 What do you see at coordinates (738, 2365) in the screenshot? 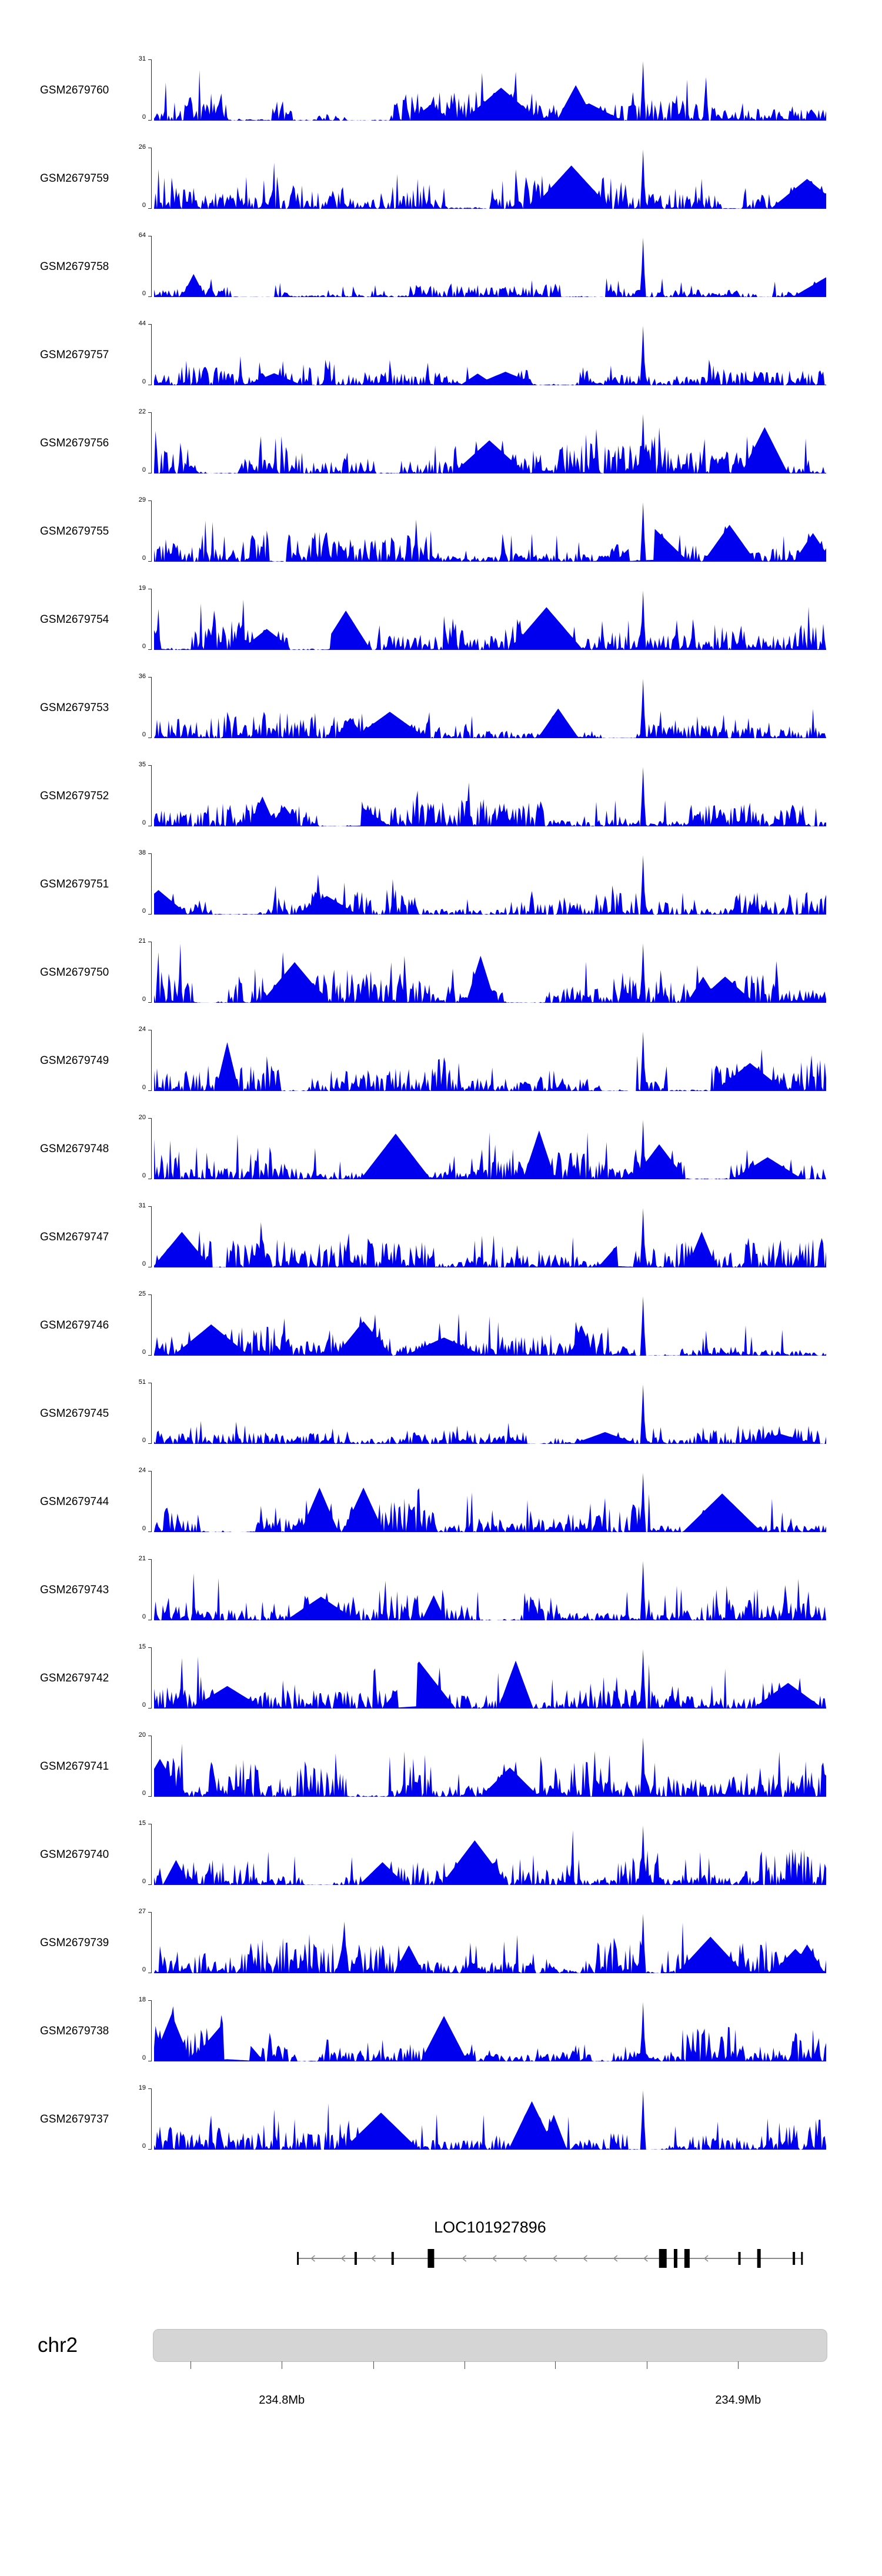
I see `axis-tick` at bounding box center [738, 2365].